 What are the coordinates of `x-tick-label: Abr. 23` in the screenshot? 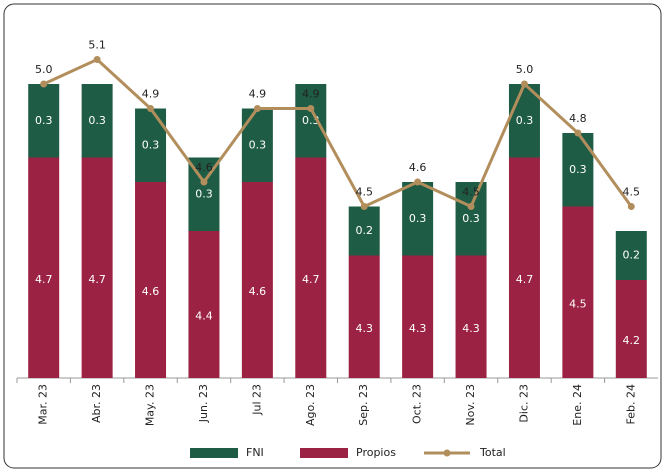 It's located at (96, 403).